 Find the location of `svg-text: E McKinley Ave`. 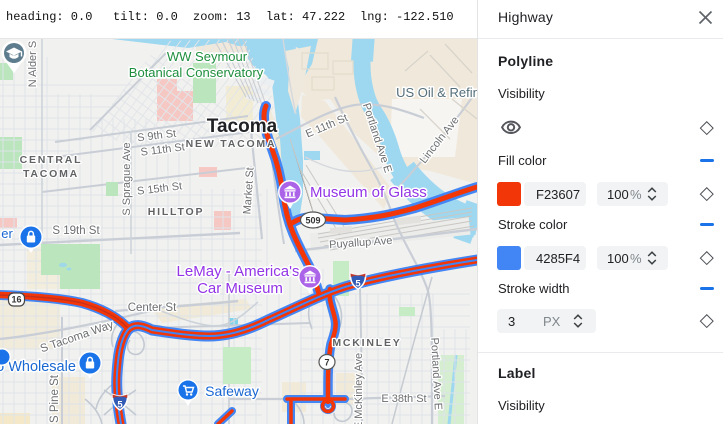

svg-text: E McKinley Ave is located at coordinates (359, 388).